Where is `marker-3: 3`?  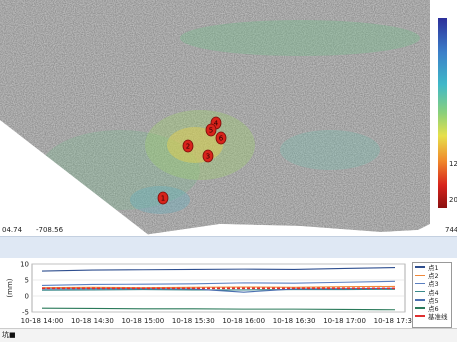
marker-3: 3 is located at coordinates (208, 156).